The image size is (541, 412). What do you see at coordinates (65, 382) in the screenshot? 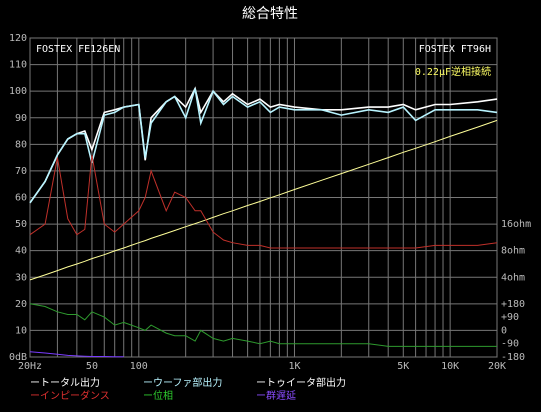
I see `legend-entry: ートータル出力` at bounding box center [65, 382].